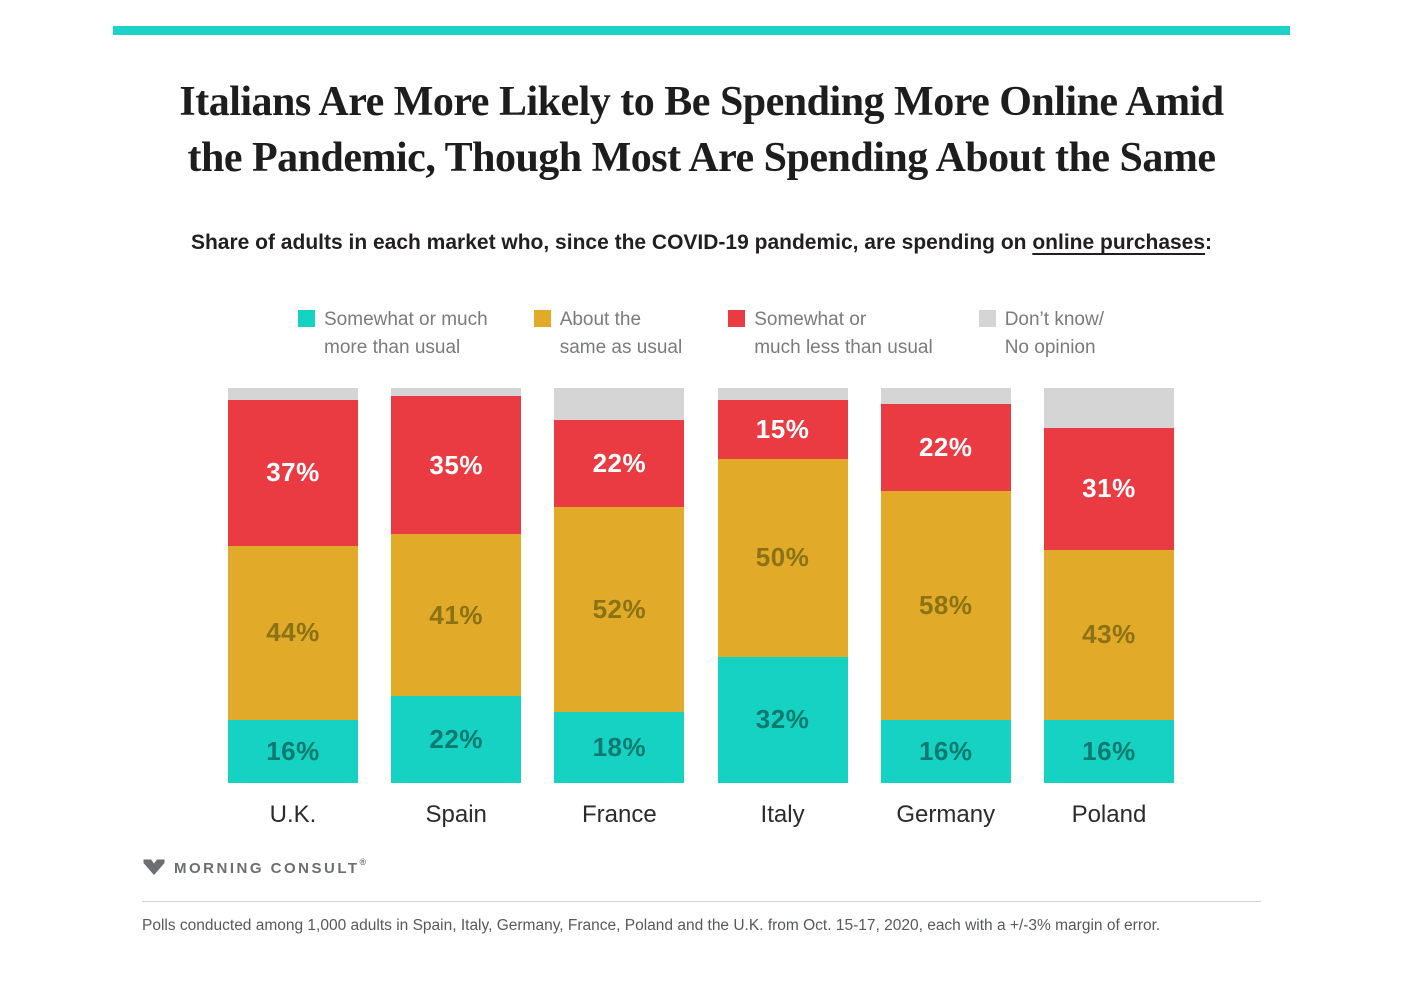 The image size is (1403, 992). Describe the element at coordinates (1109, 814) in the screenshot. I see `x-axis-label: Poland` at that location.